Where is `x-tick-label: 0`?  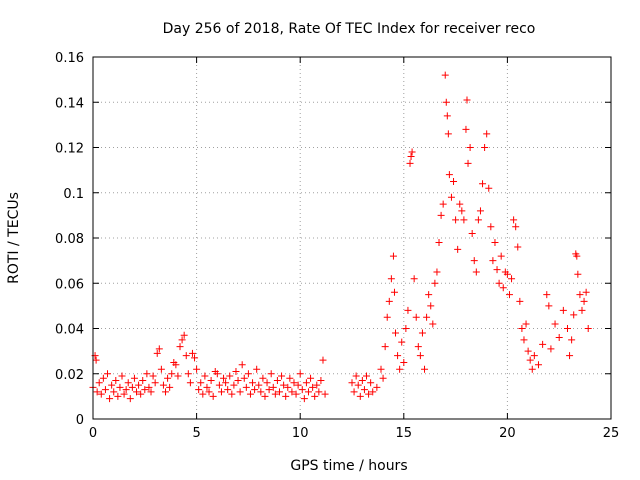
x-tick-label: 0 is located at coordinates (93, 433).